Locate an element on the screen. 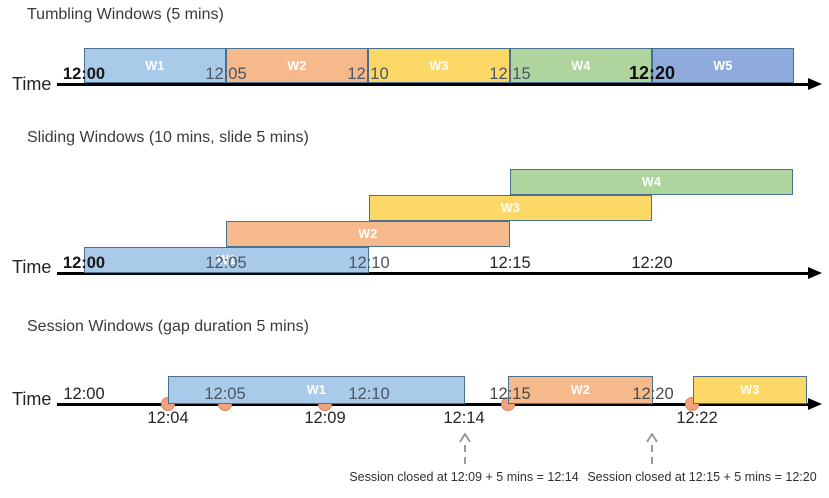  event-time-label: 12:04 is located at coordinates (168, 418).